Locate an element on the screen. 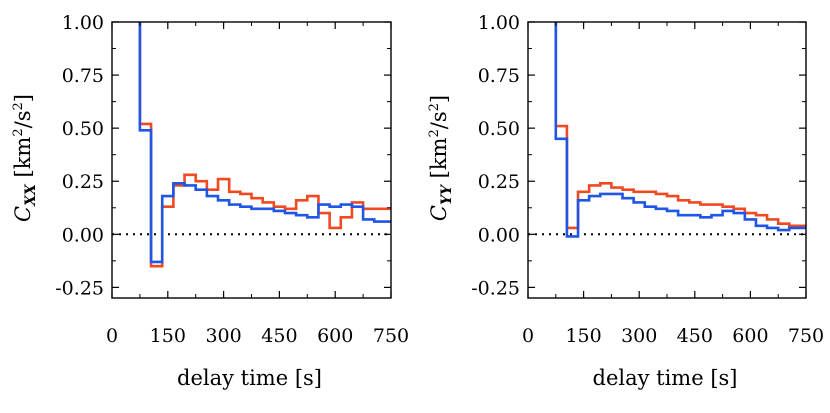 The height and width of the screenshot is (413, 830). y-axis-label: CYY [km2/s2] is located at coordinates (441, 158).